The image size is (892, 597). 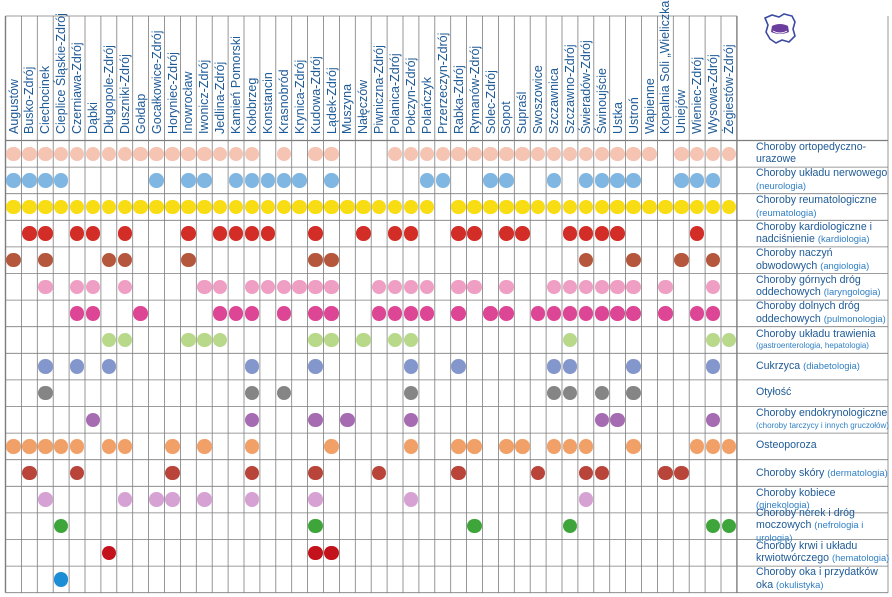 I want to click on town-header: Konstancin, so click(x=267, y=103).